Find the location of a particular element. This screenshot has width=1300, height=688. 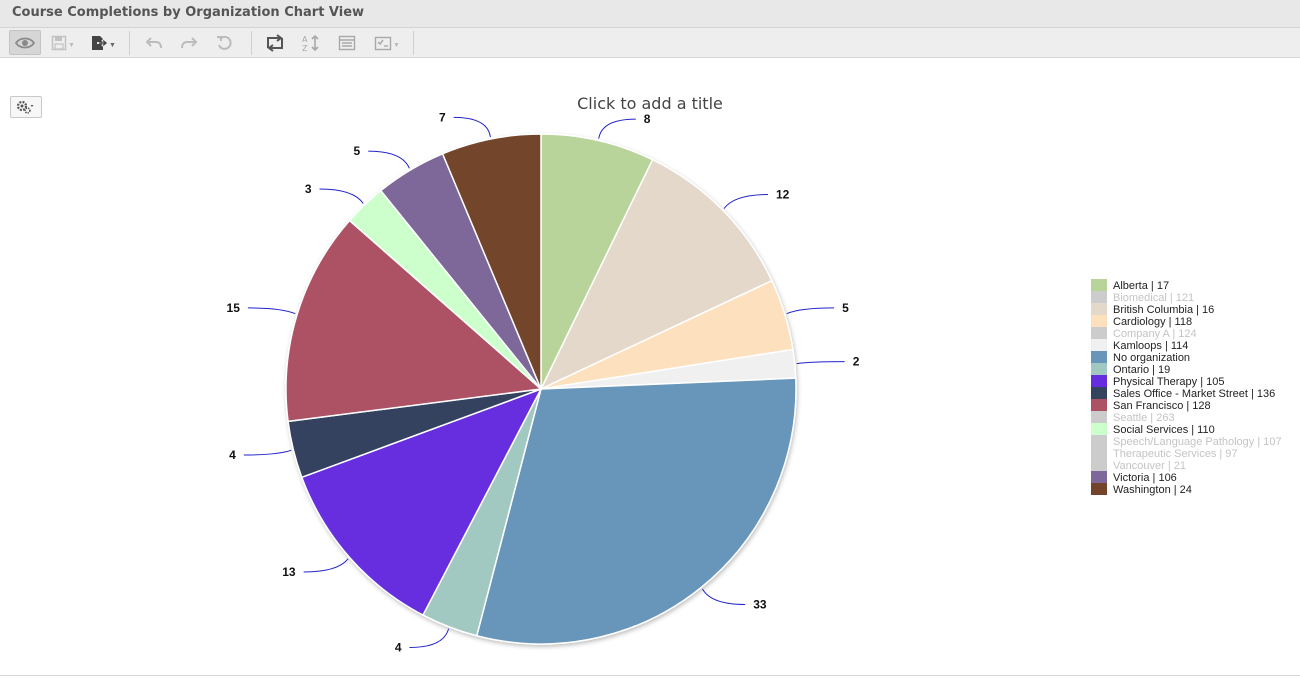

pie-data-label: 7 is located at coordinates (442, 117).